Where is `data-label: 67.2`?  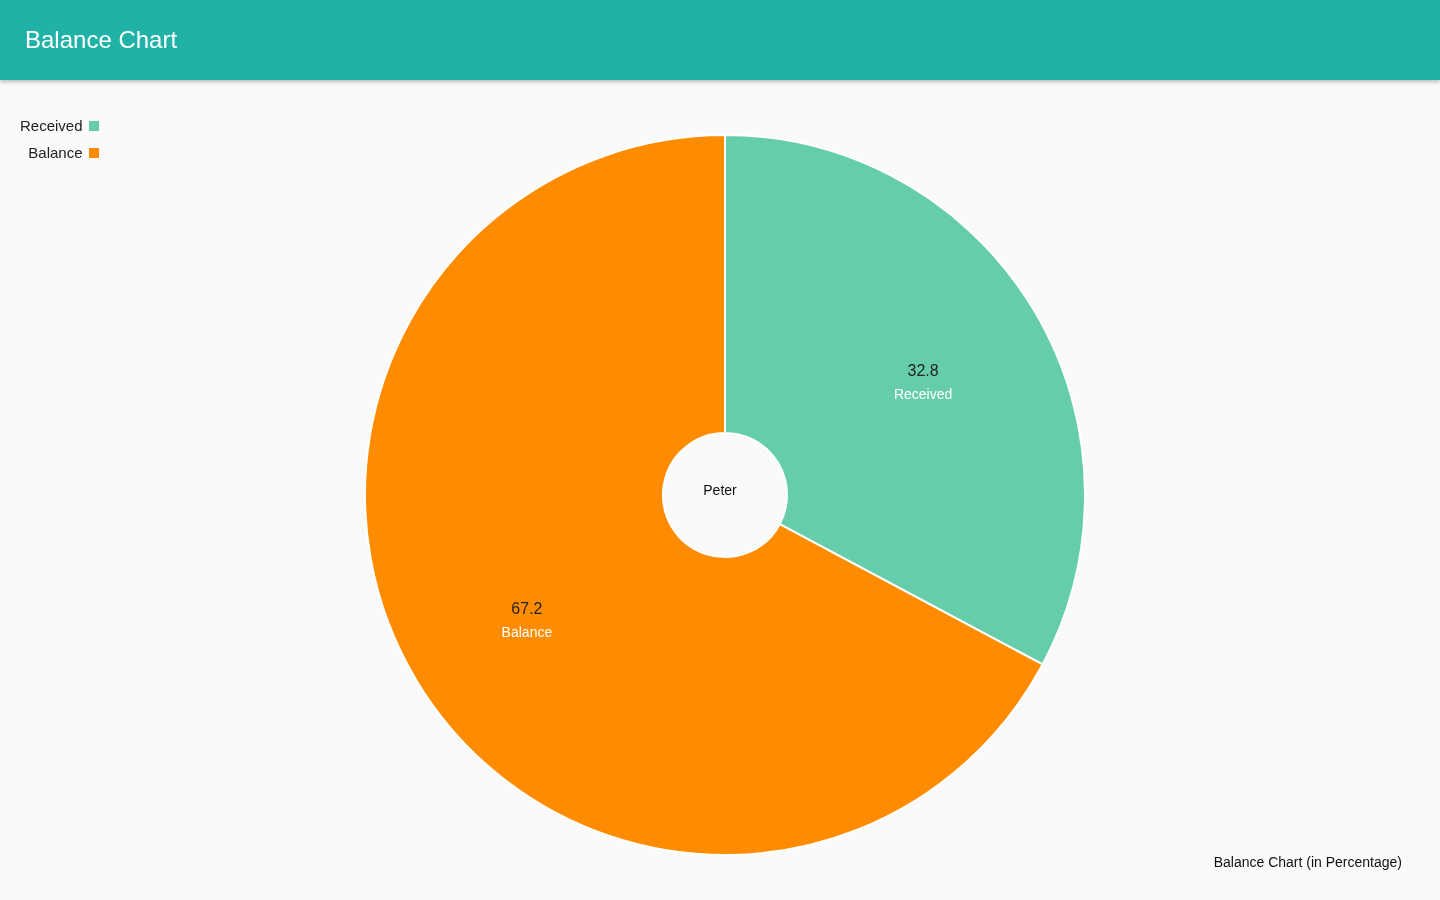
data-label: 67.2 is located at coordinates (527, 608).